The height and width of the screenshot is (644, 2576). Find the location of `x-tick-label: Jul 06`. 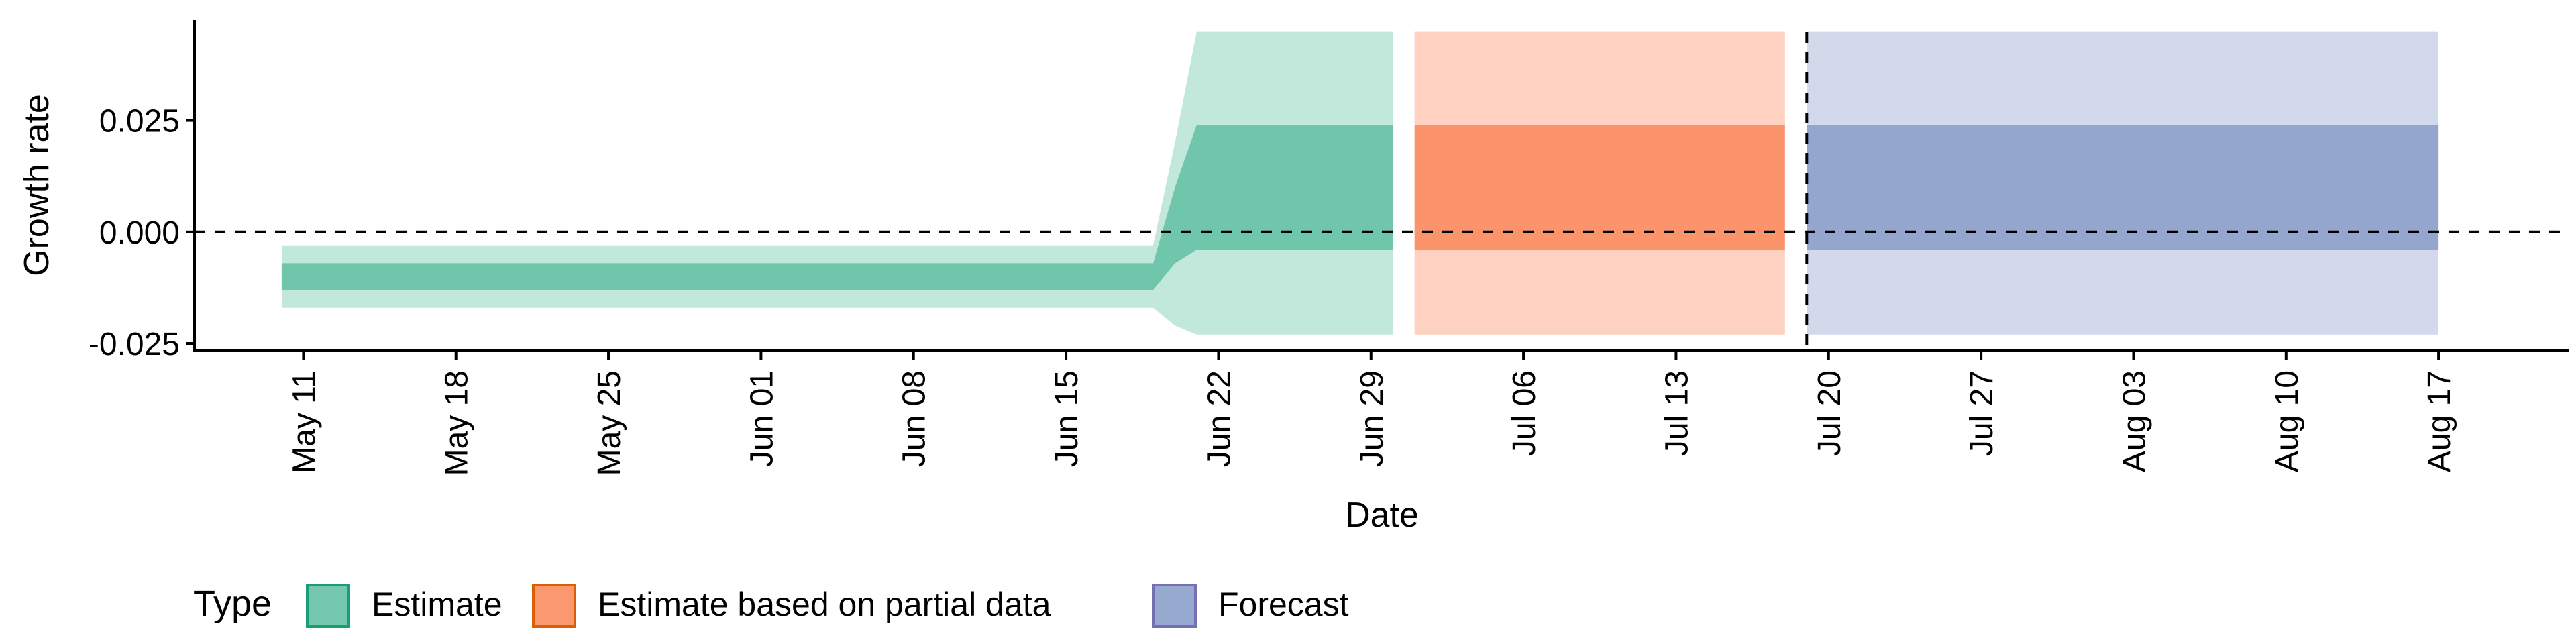

x-tick-label: Jul 06 is located at coordinates (1524, 413).